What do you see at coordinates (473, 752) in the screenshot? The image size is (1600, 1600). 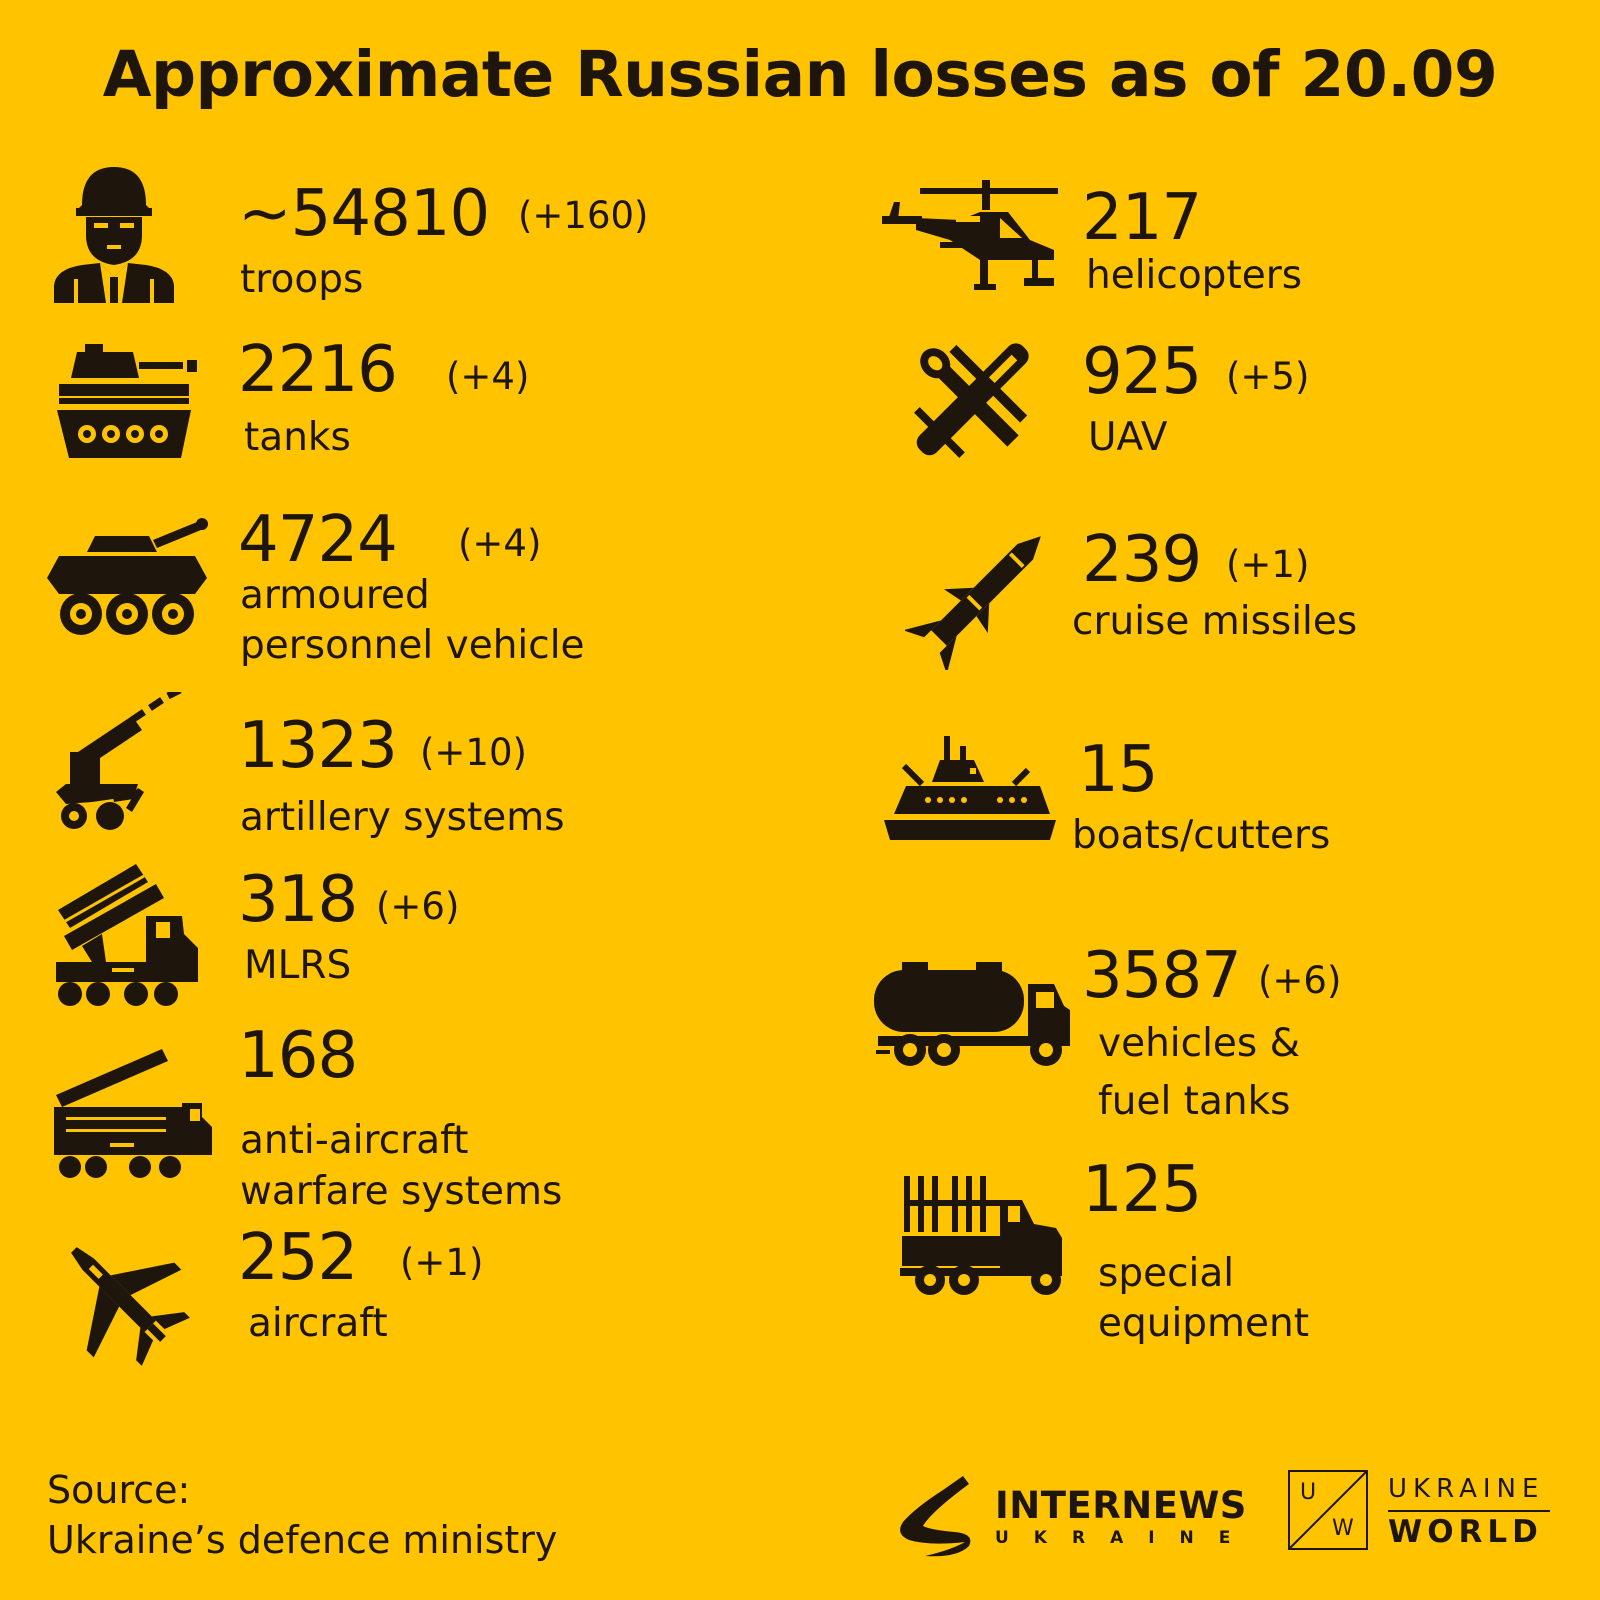 I see `artillery-delta: (+10)` at bounding box center [473, 752].